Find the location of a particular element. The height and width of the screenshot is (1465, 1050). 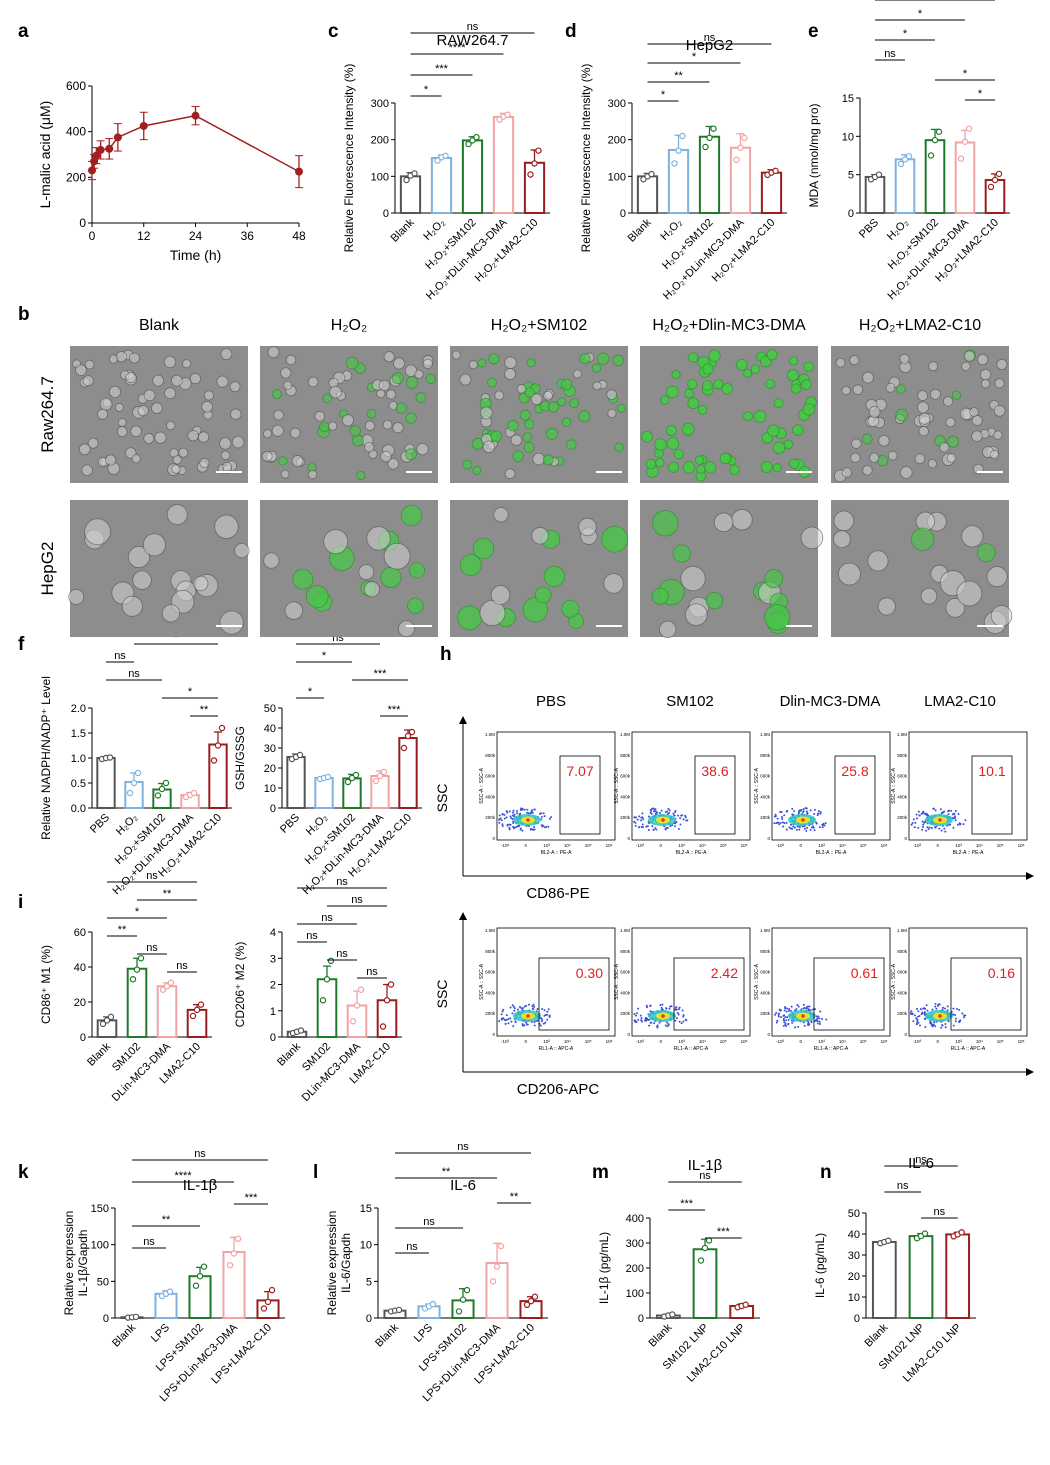

flow-x-channel: RL1-A :: APC-A is located at coordinates (968, 1049).